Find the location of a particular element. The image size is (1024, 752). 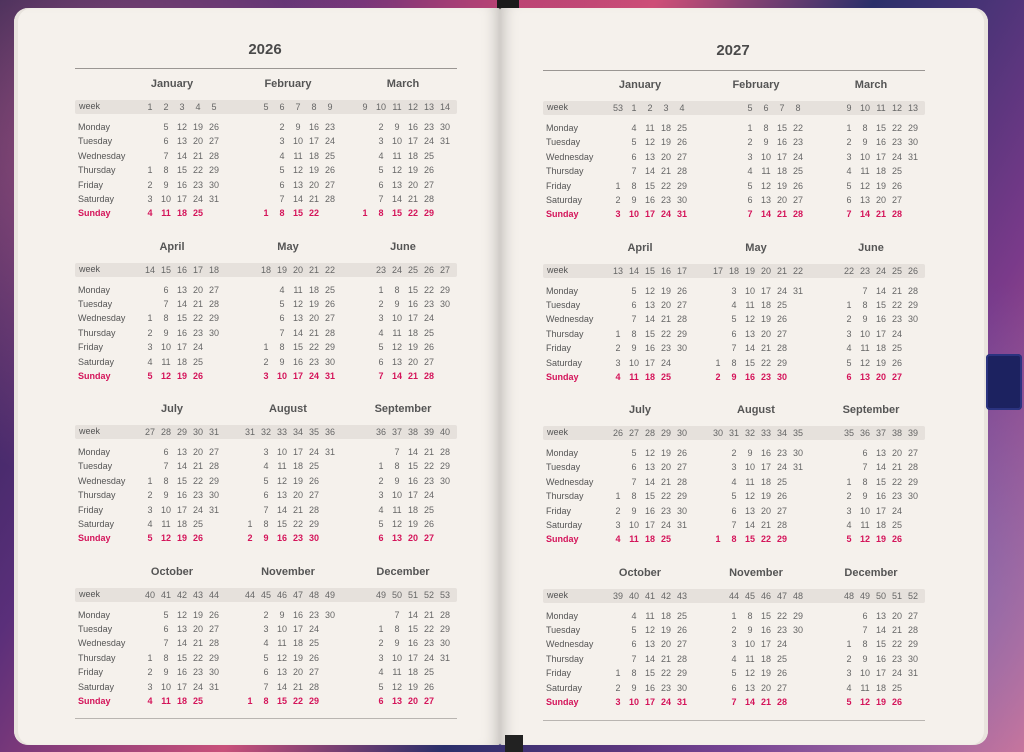

day-label-wednesday: Wednesday is located at coordinates (570, 156).